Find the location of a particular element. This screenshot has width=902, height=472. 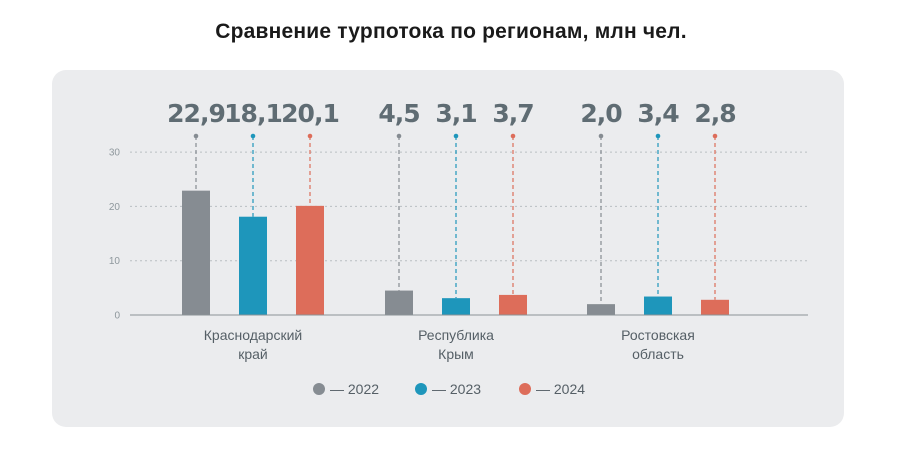

category-label: Крым is located at coordinates (456, 354).